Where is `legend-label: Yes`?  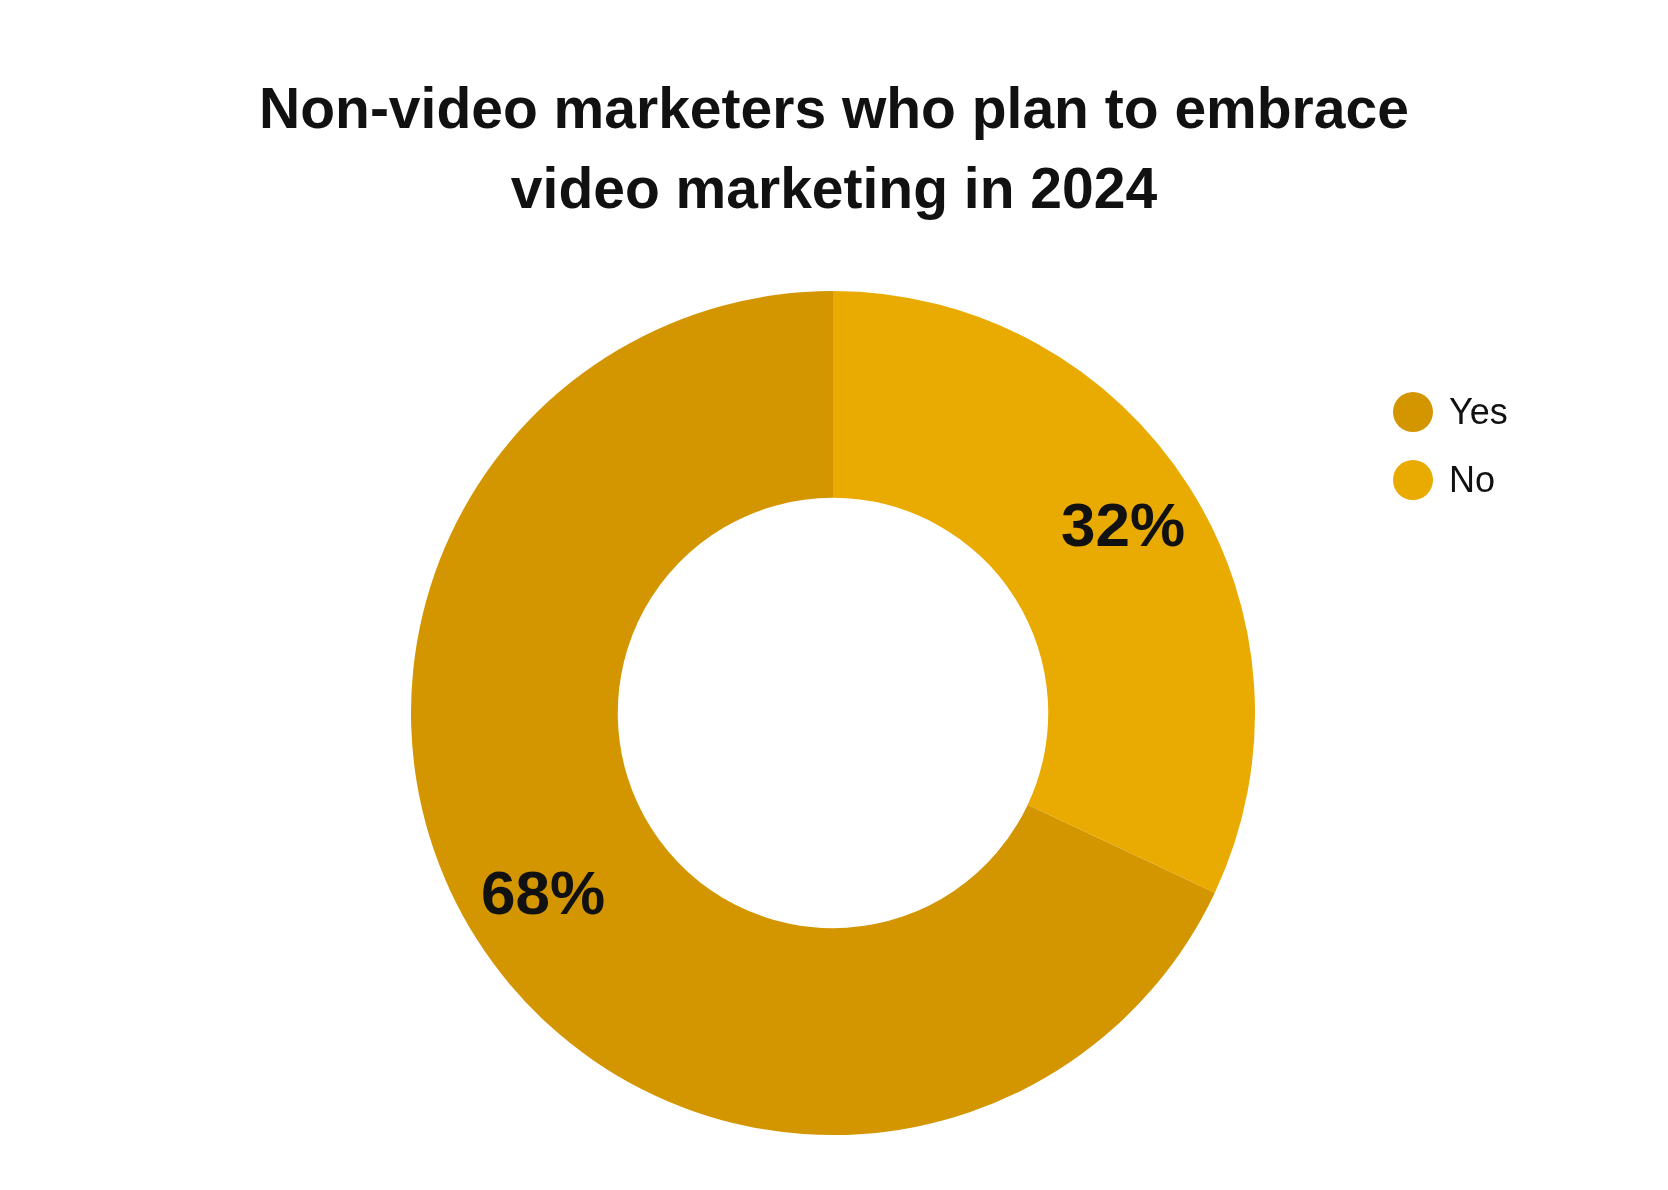
legend-label: Yes is located at coordinates (1478, 412).